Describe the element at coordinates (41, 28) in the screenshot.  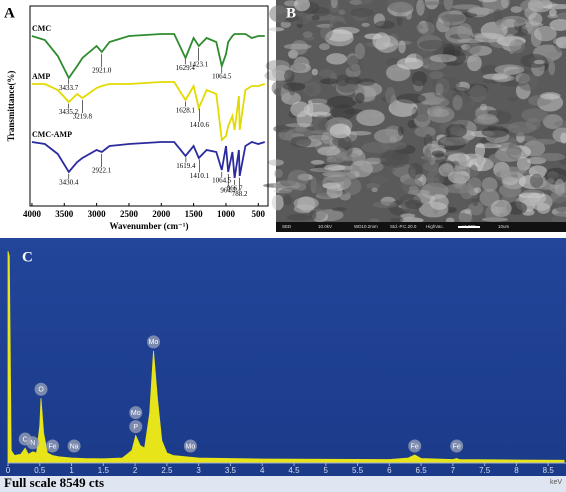
I see `series-label: CMC` at that location.